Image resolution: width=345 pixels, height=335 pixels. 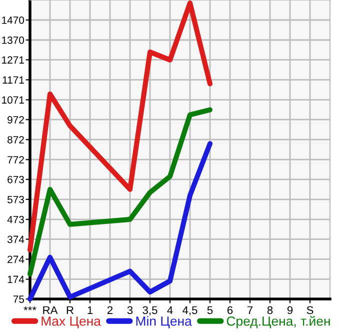 What do you see at coordinates (70, 310) in the screenshot?
I see `x-tick-label: R` at bounding box center [70, 310].